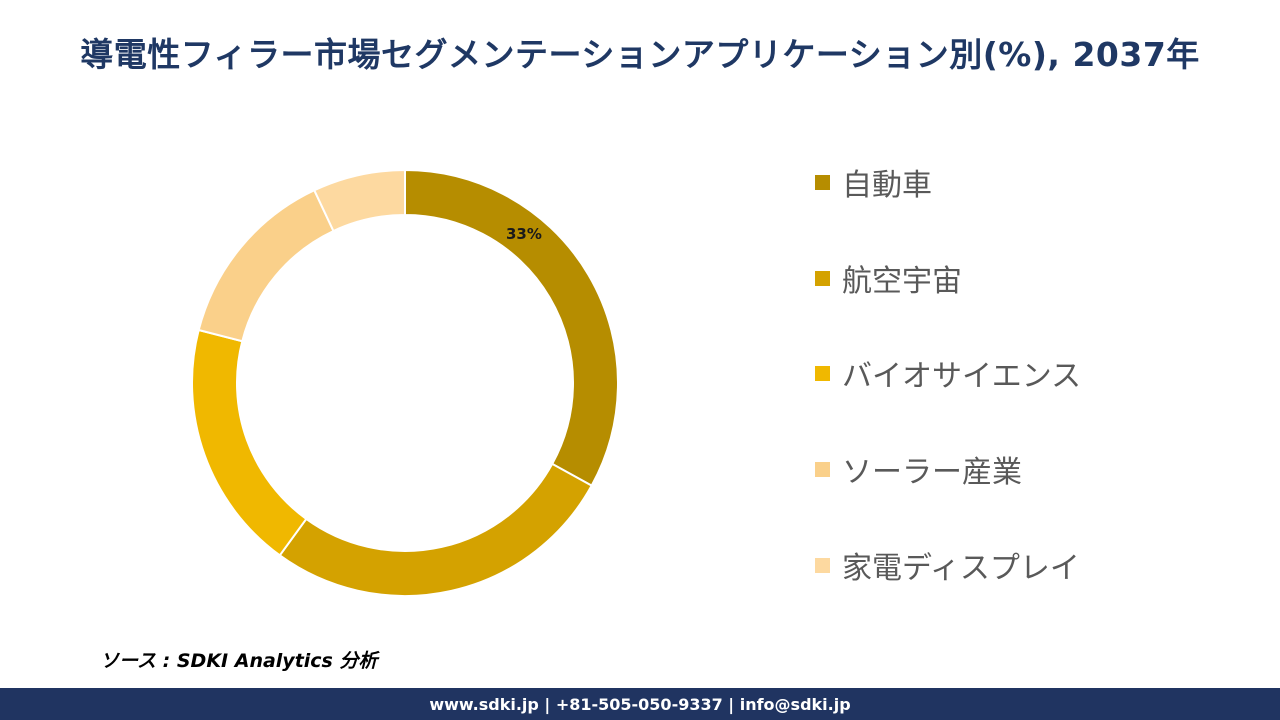 The height and width of the screenshot is (720, 1280). Describe the element at coordinates (524, 234) in the screenshot. I see `data-label: 33%` at that location.